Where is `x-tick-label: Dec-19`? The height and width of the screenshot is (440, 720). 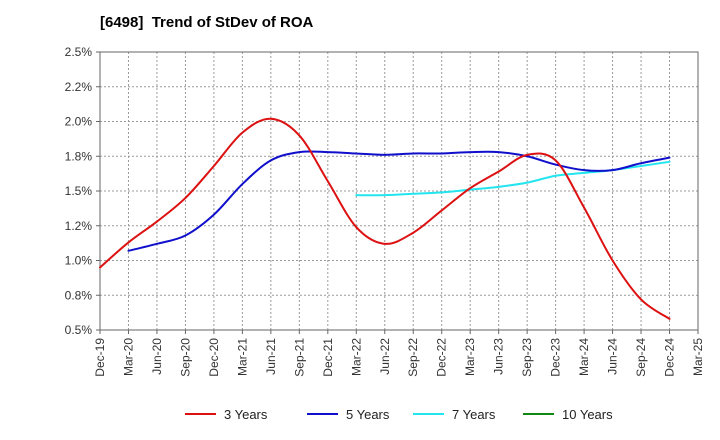
x-tick-label: Dec-19 is located at coordinates (100, 357).